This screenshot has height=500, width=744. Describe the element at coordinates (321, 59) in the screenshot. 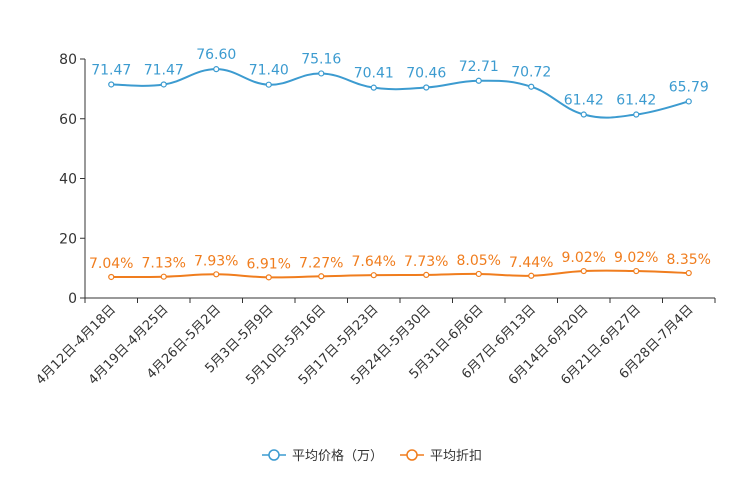

I see `data-label: 75.16` at that location.